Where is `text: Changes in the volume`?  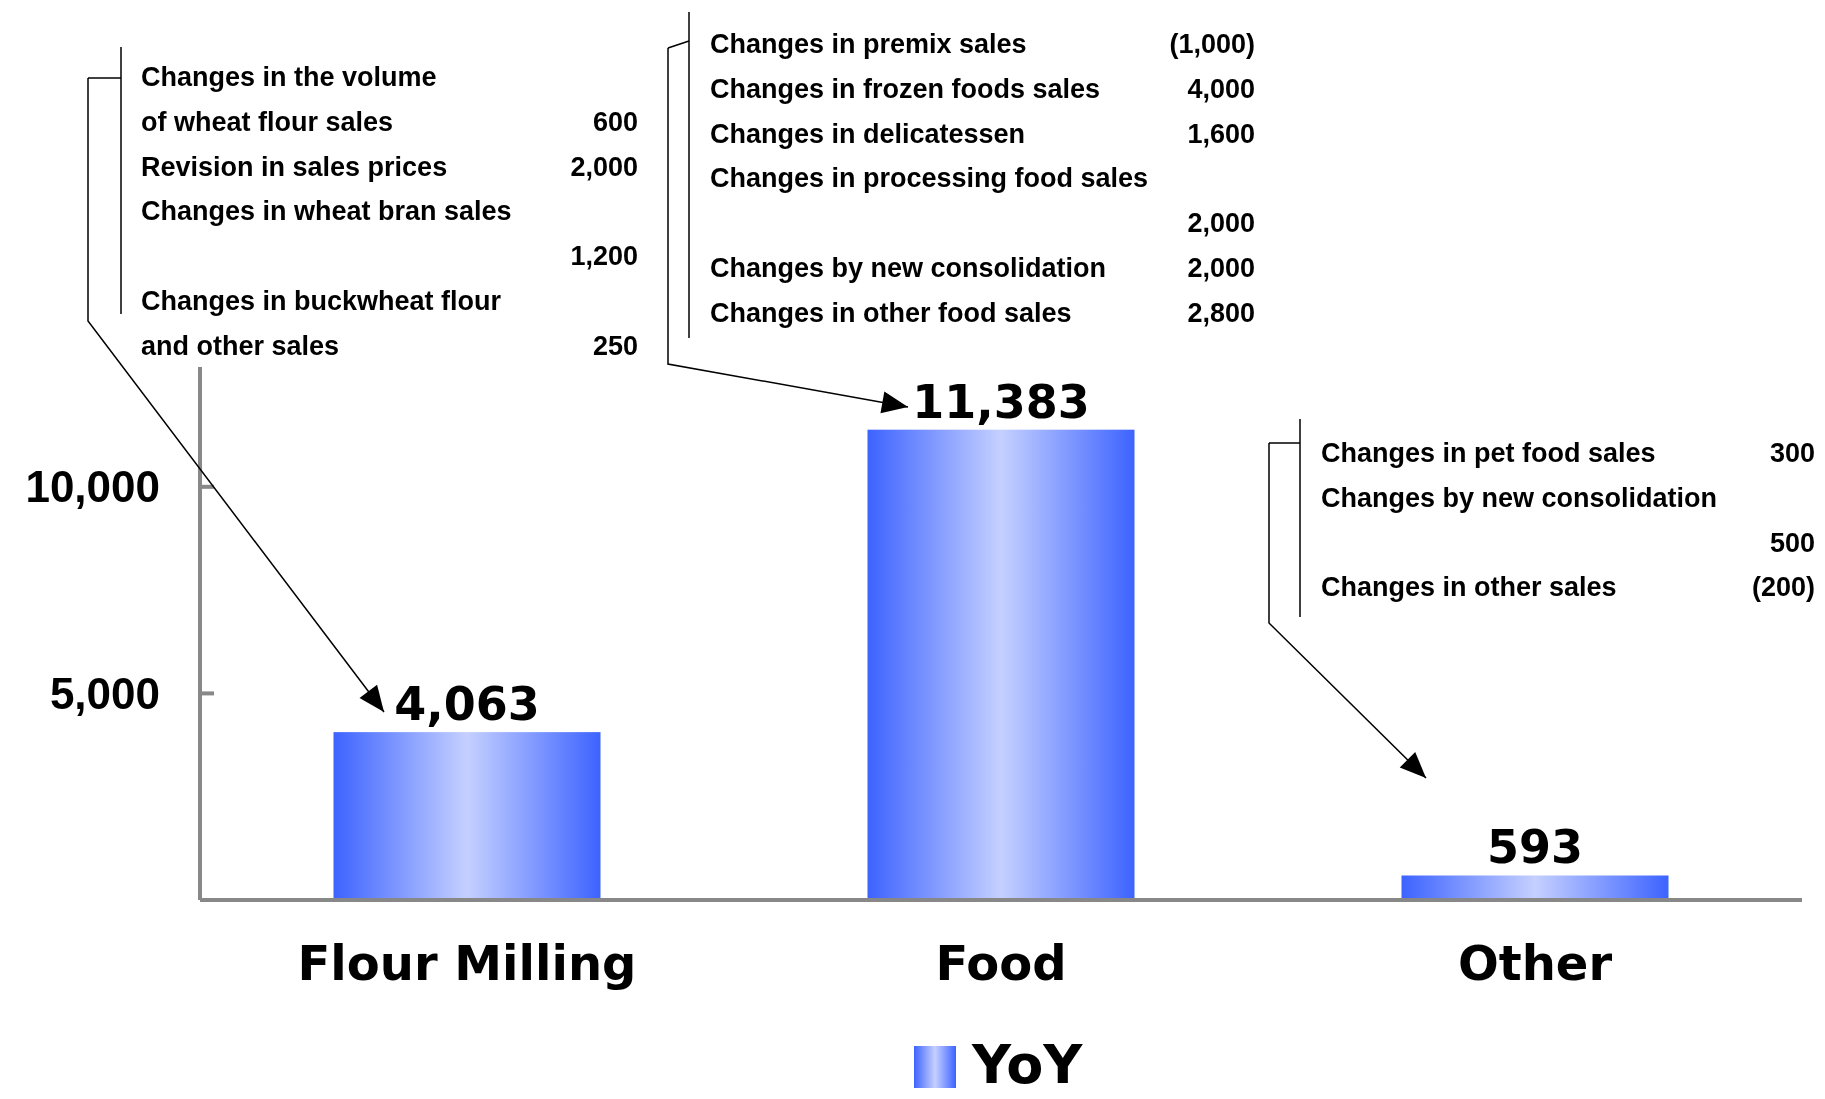 text: Changes in the volume is located at coordinates (289, 77).